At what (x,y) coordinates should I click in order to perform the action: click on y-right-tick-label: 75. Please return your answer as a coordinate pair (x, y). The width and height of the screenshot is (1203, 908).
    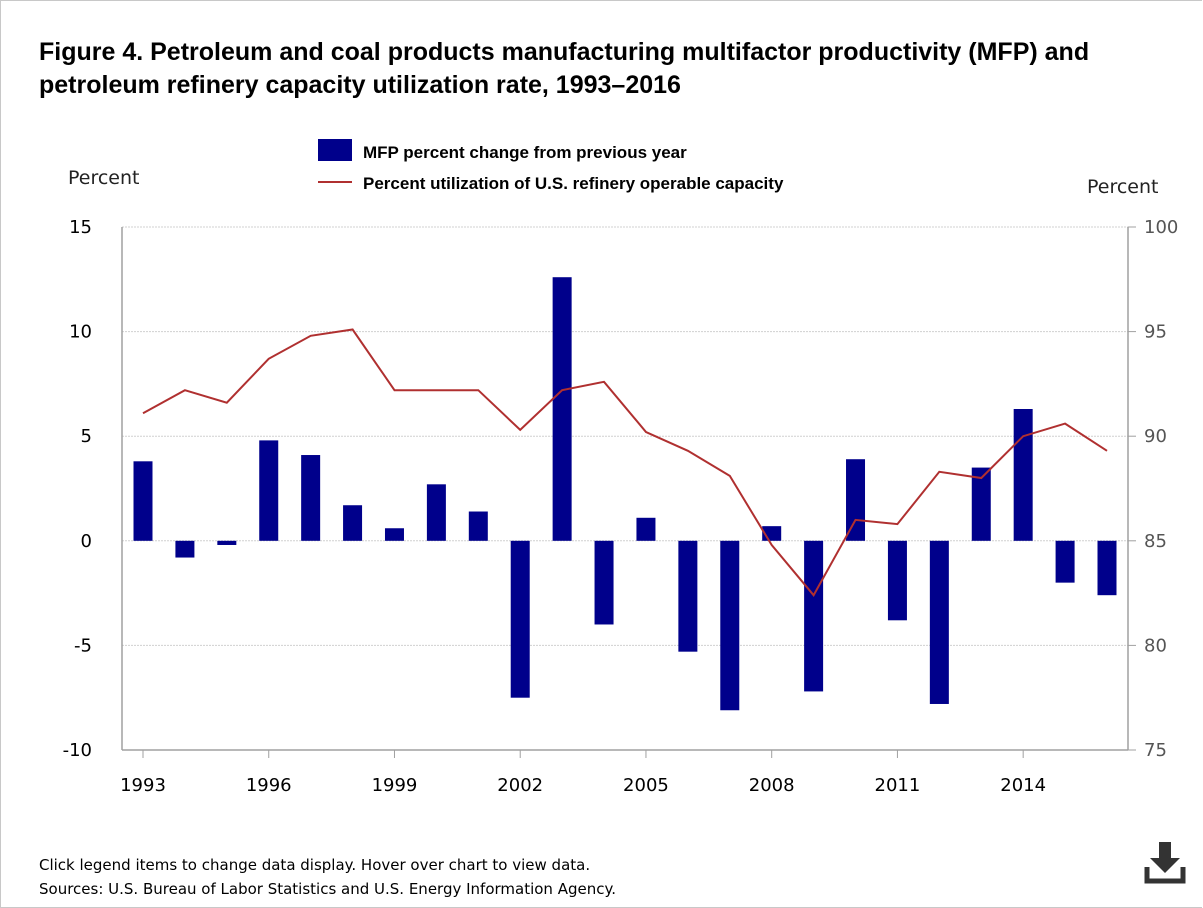
    Looking at the image, I should click on (1155, 750).